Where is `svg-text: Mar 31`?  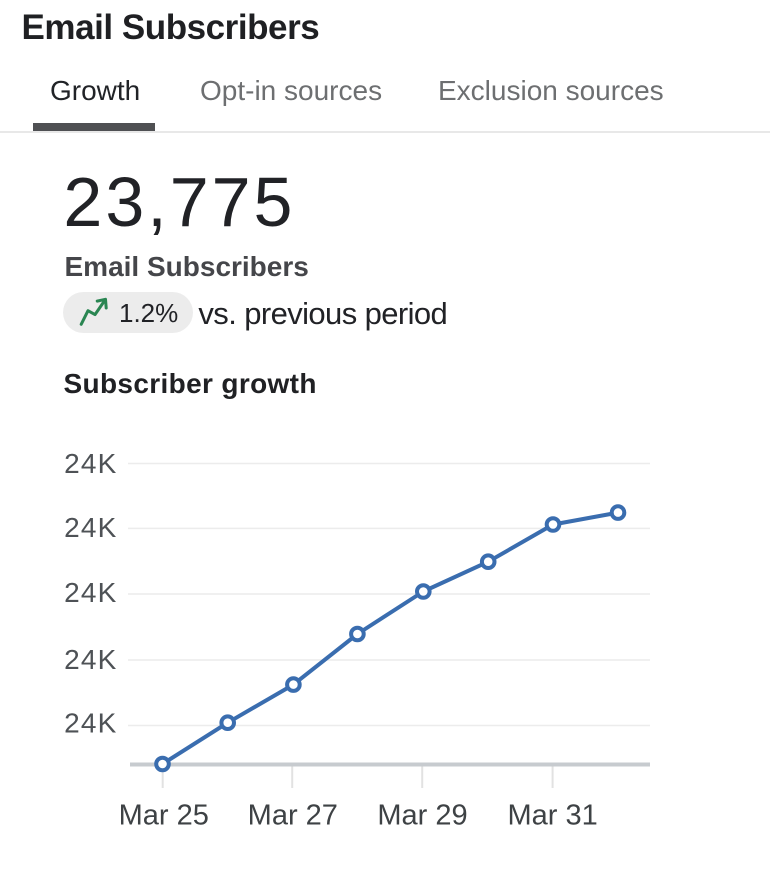
svg-text: Mar 31 is located at coordinates (552, 815).